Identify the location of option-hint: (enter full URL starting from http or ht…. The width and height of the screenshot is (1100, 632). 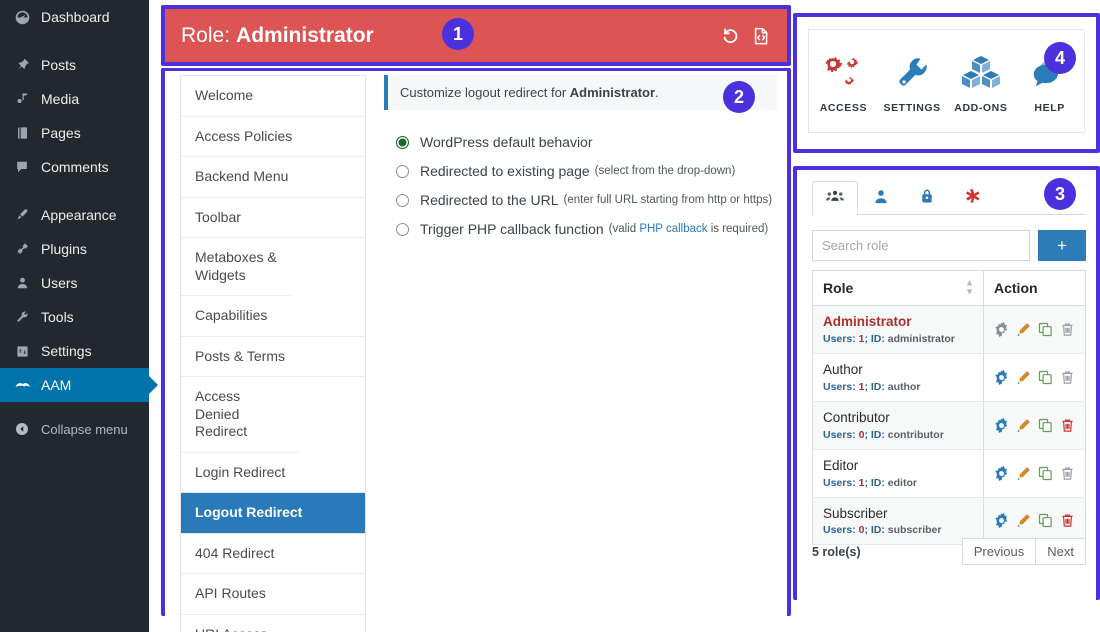
(668, 200).